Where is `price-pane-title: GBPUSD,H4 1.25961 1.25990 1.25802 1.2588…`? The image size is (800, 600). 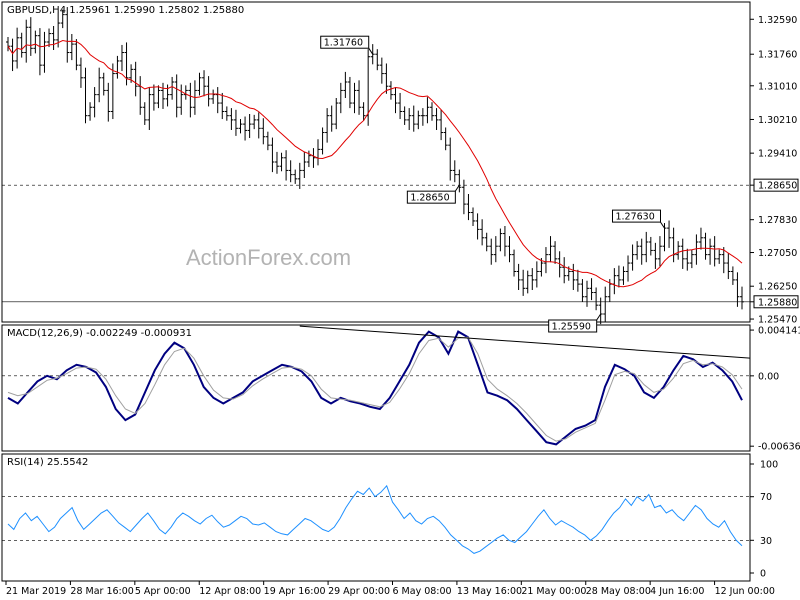
price-pane-title: GBPUSD,H4 1.25961 1.25990 1.25802 1.2588… is located at coordinates (125, 10).